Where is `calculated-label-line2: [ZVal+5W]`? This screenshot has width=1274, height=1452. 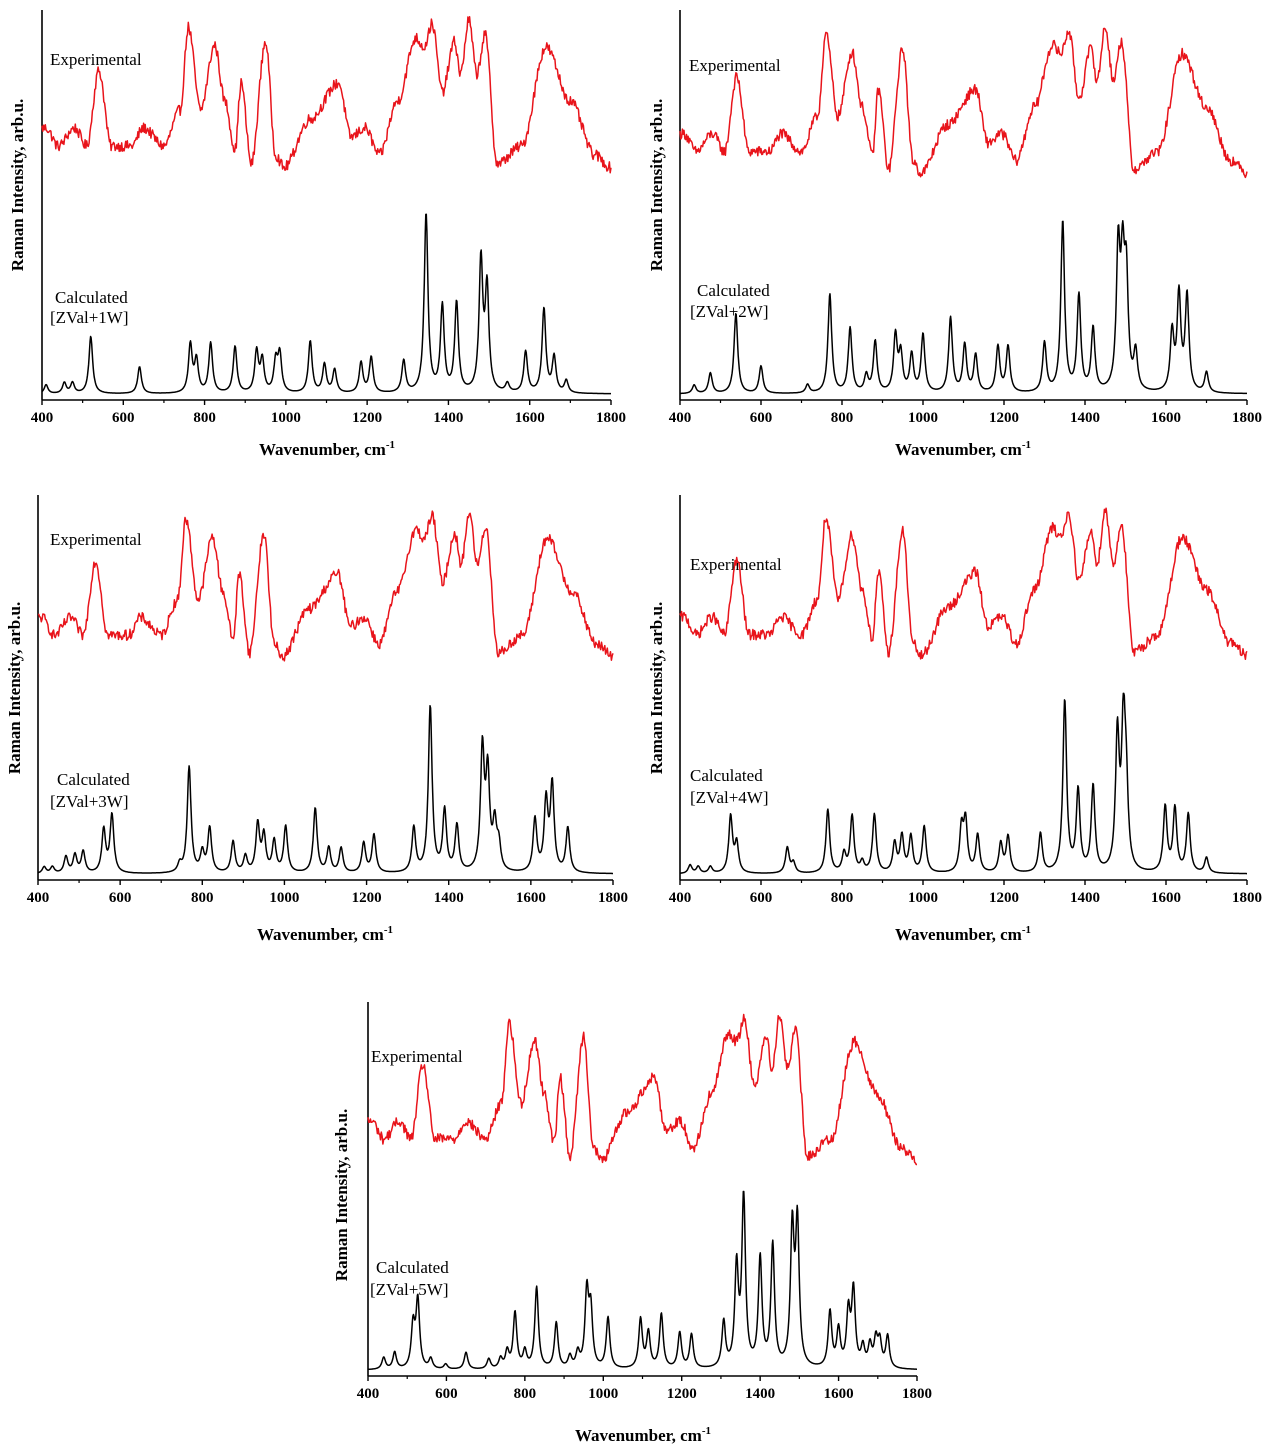
calculated-label-line2: [ZVal+5W] is located at coordinates (409, 1289).